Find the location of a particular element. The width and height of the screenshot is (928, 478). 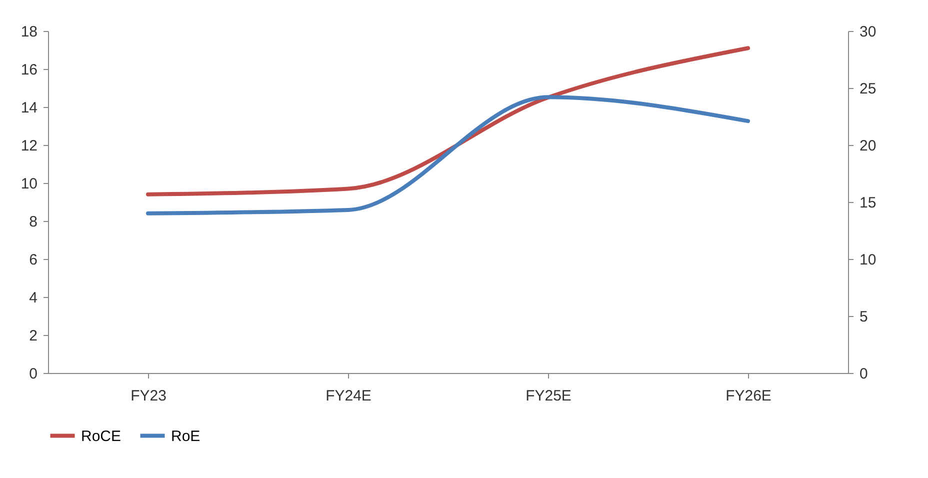

y2-tick-label: 20 is located at coordinates (868, 146).